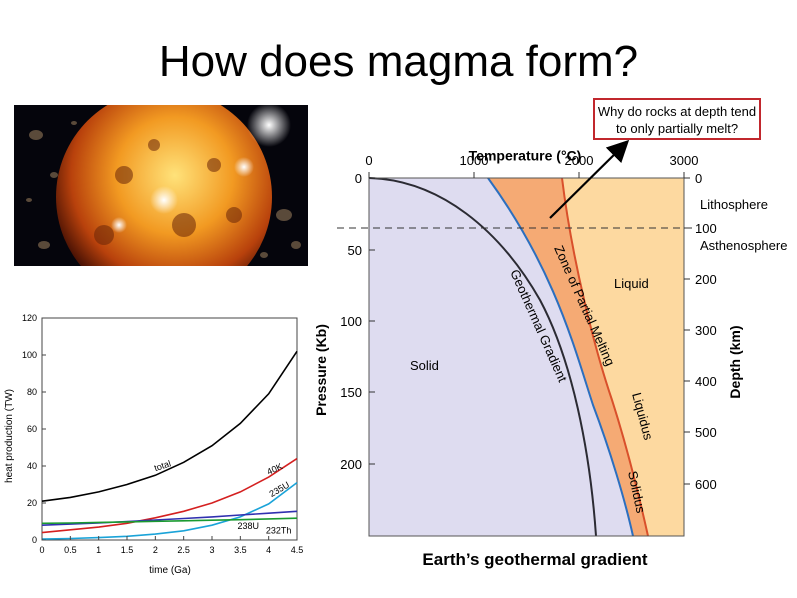  What do you see at coordinates (355, 250) in the screenshot?
I see `pressure-tick-50: 50` at bounding box center [355, 250].